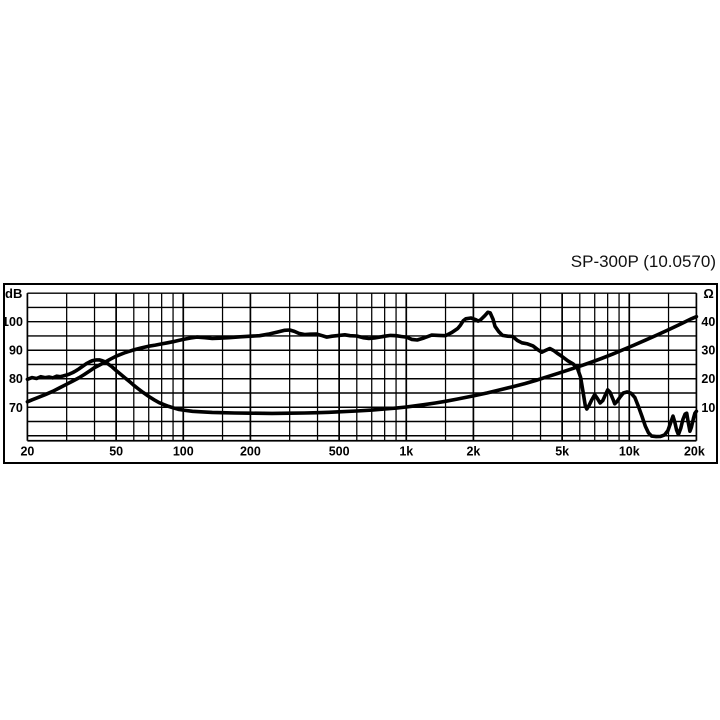 This screenshot has width=720, height=720. I want to click on y-right-tick-10: 10, so click(708, 408).